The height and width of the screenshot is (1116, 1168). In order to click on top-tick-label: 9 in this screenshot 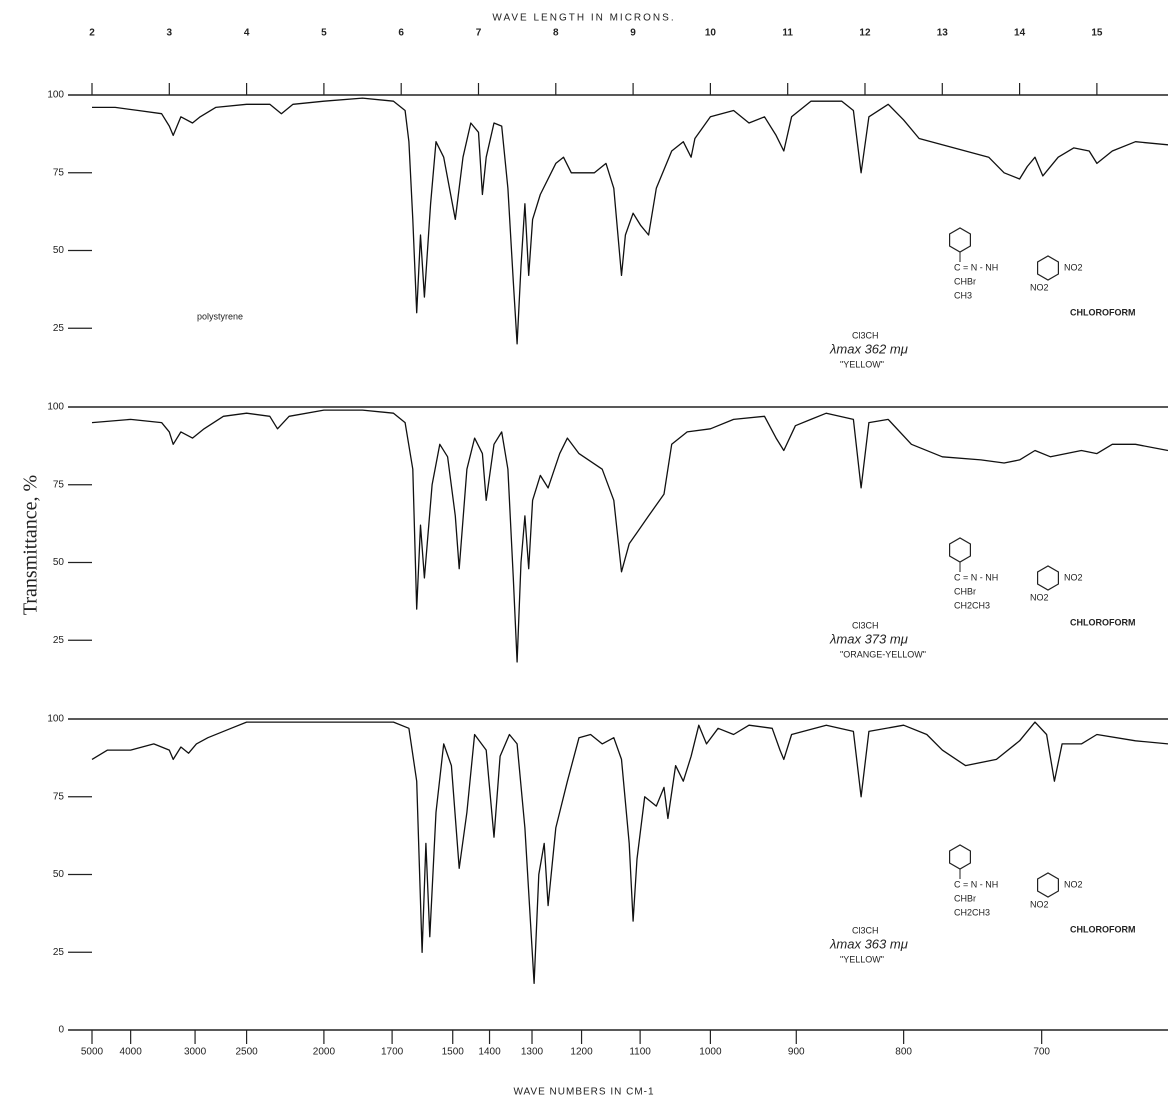, I will do `click(633, 33)`.